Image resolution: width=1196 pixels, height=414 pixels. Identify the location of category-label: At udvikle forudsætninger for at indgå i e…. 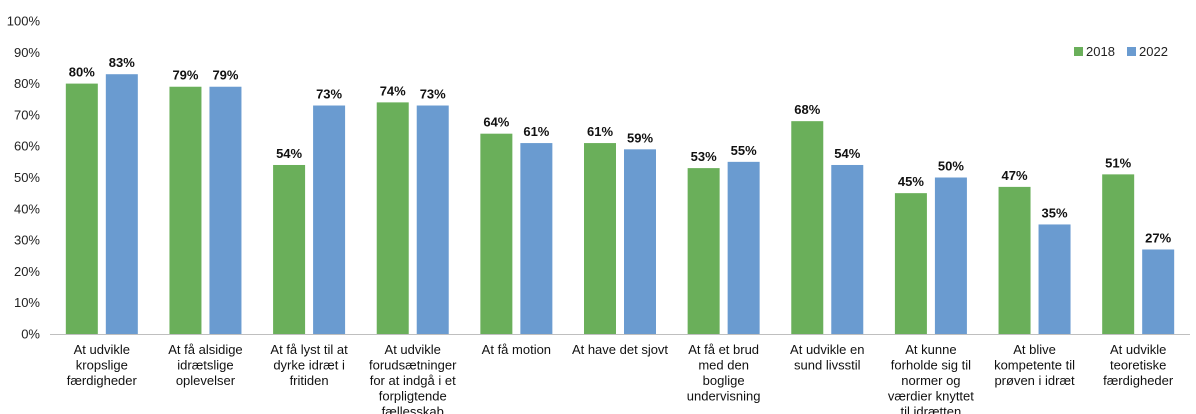
(413, 378).